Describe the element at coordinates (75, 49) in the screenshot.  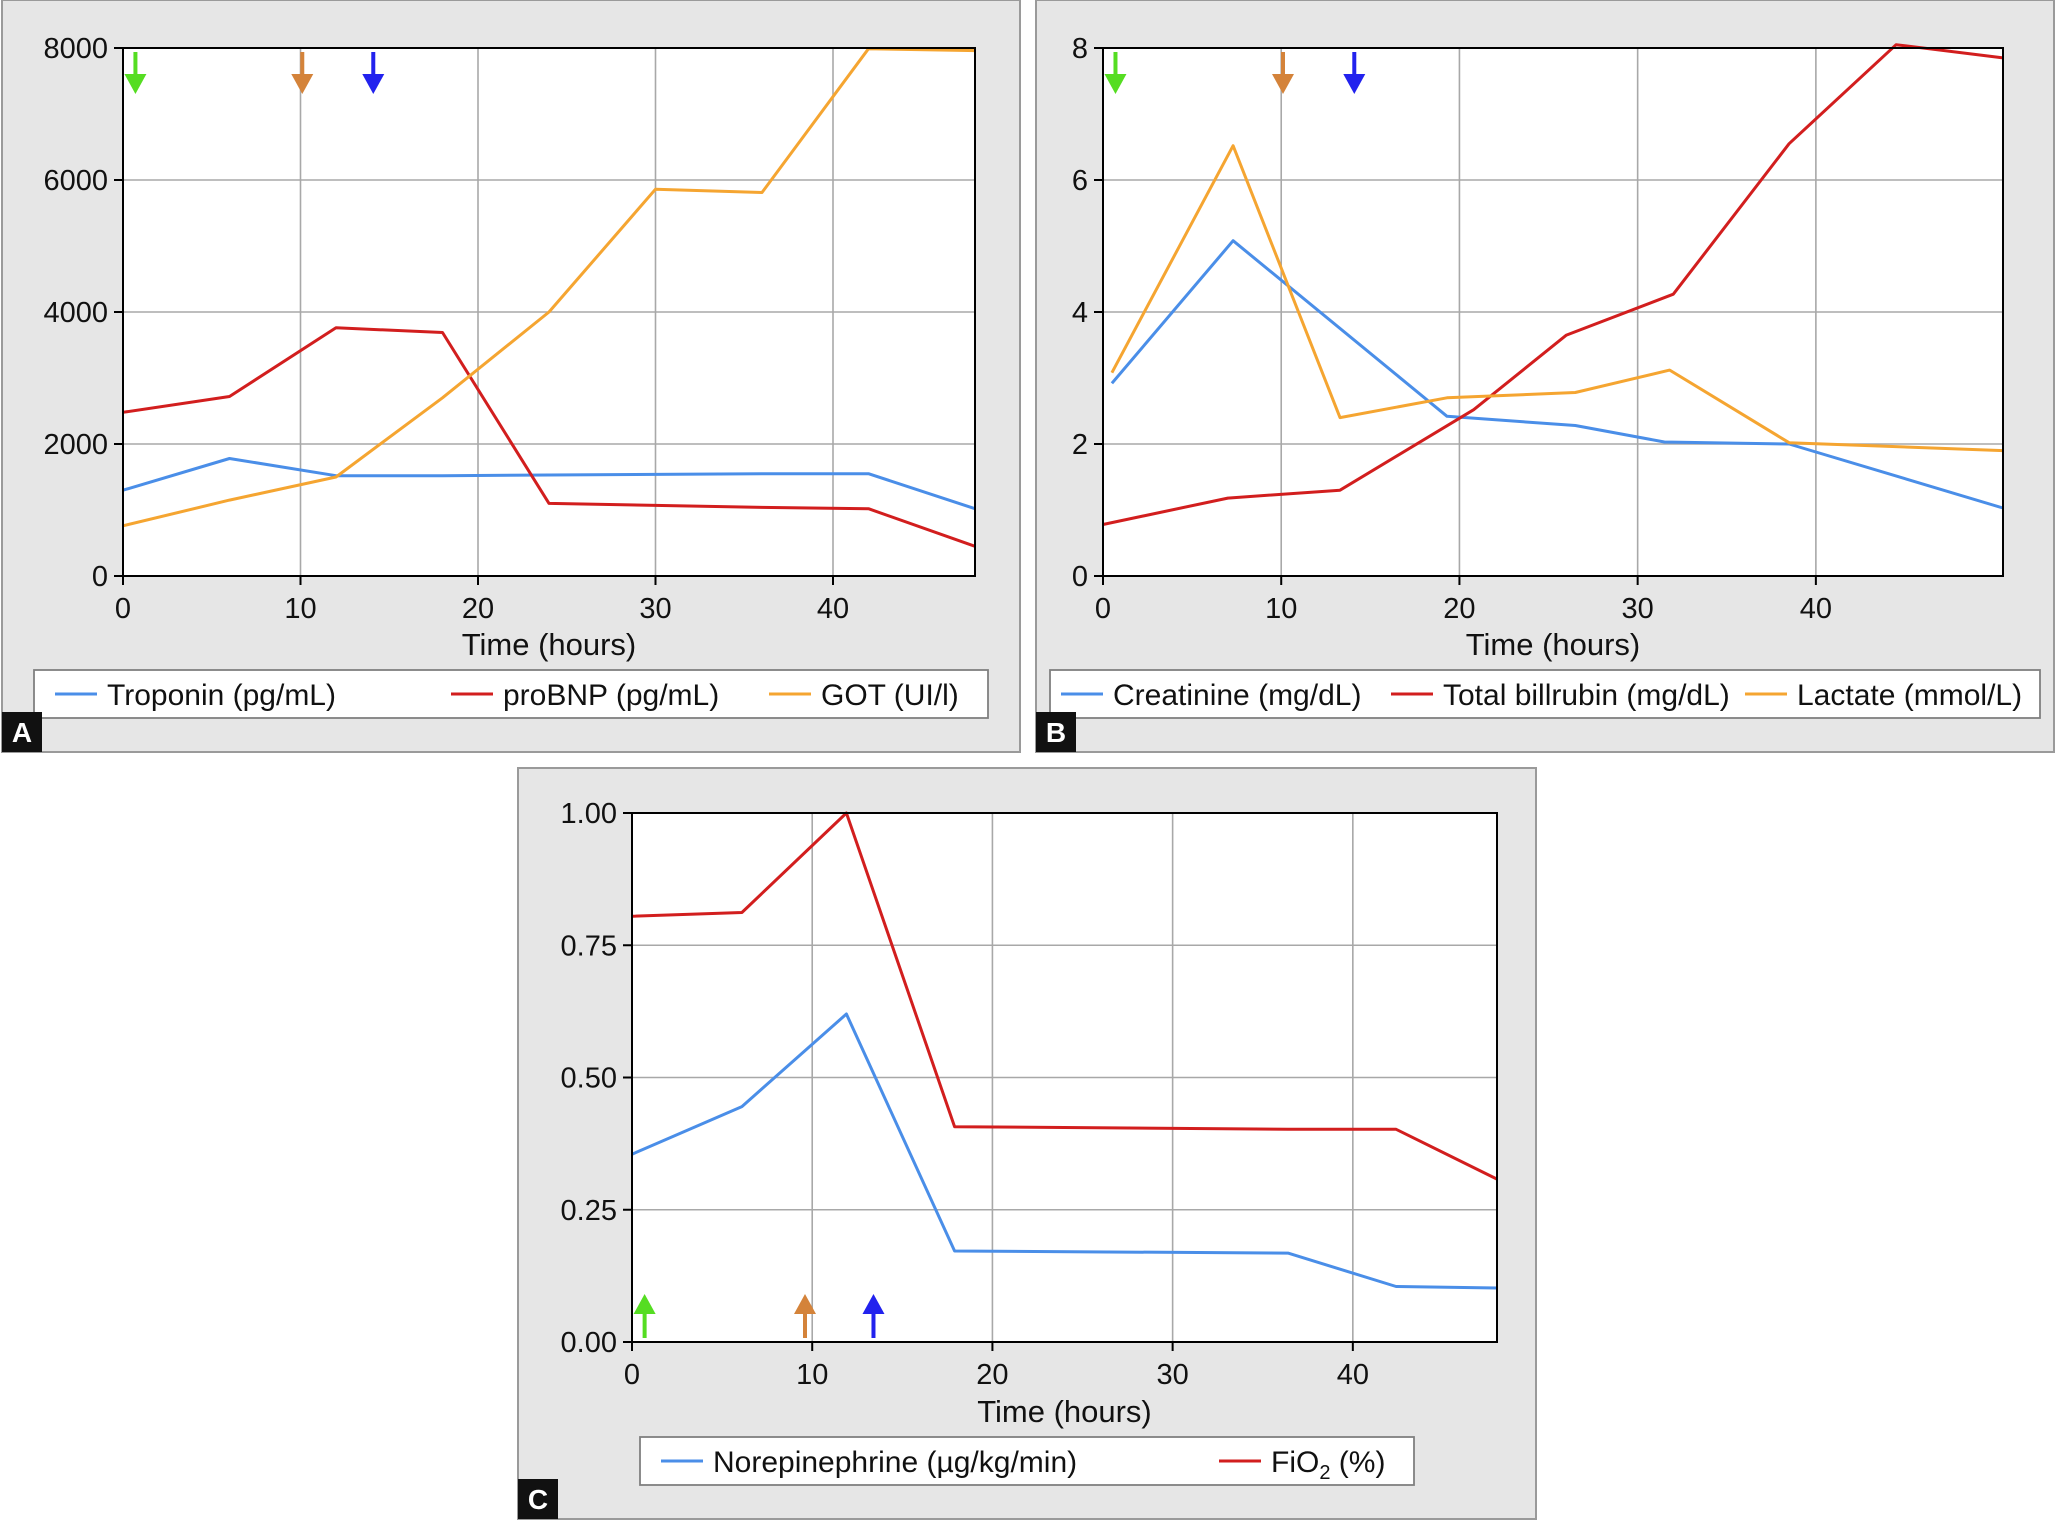
I see `y-tick-label: 8000` at that location.